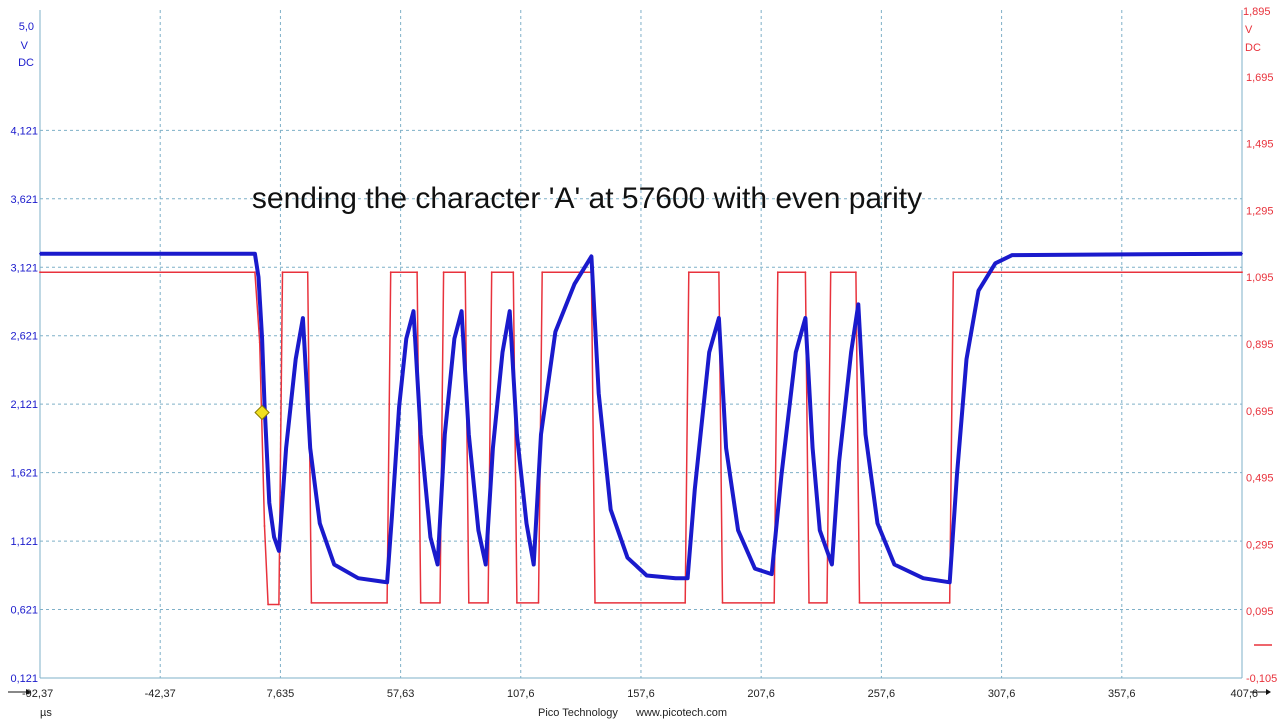 The image size is (1280, 720). What do you see at coordinates (1260, 278) in the screenshot?
I see `right-tick-label: 1,095` at bounding box center [1260, 278].